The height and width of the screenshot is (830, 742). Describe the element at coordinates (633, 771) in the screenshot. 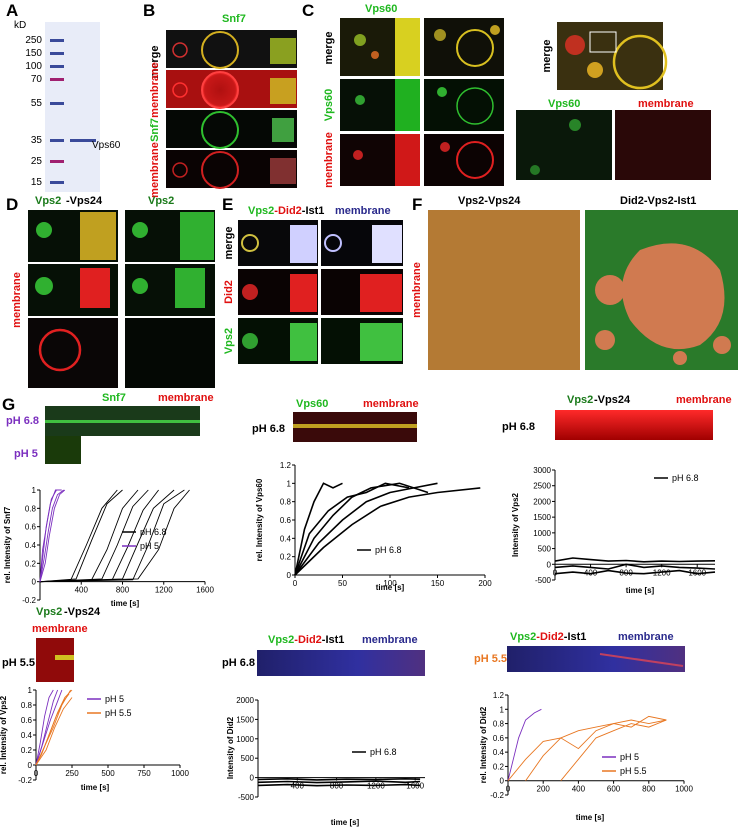

I see `legend-label: pH 5.5` at that location.